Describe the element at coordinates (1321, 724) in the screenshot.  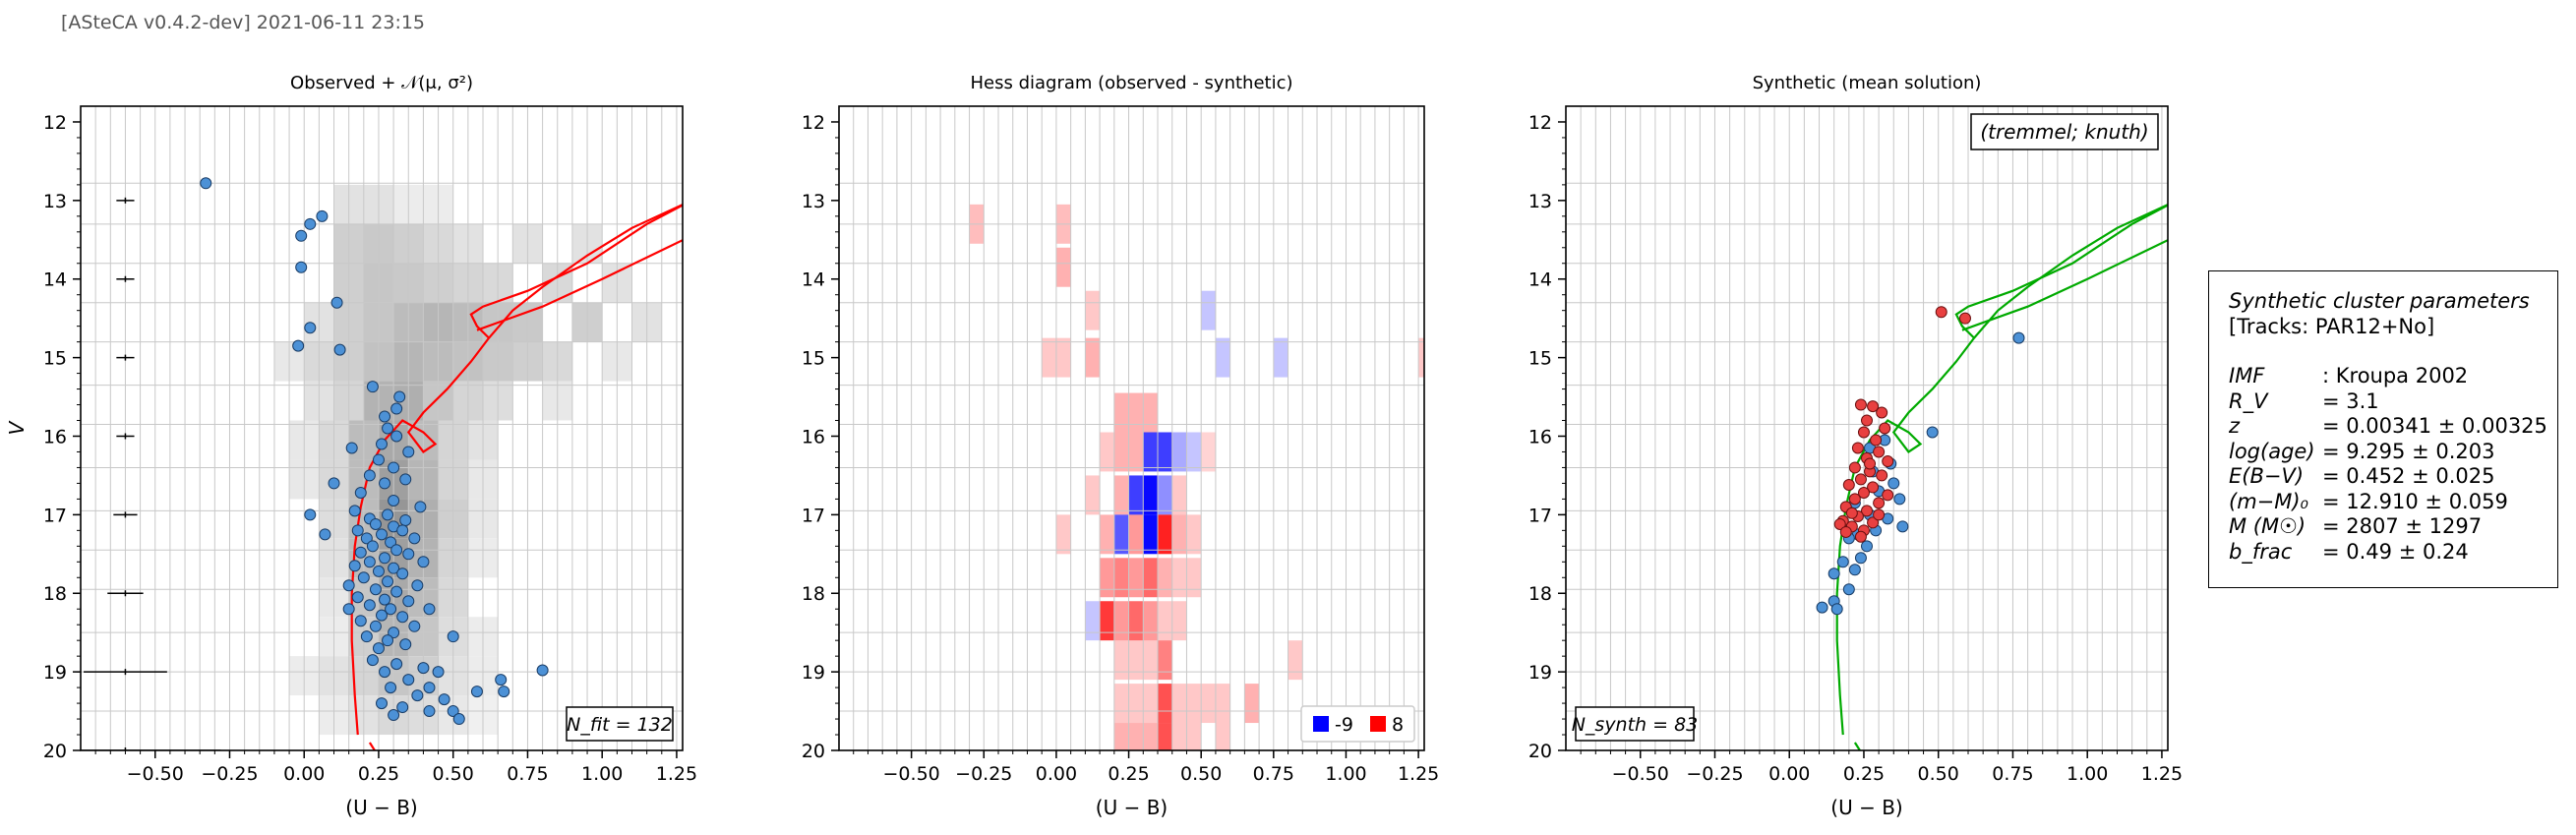
I see `legend-swatch` at that location.